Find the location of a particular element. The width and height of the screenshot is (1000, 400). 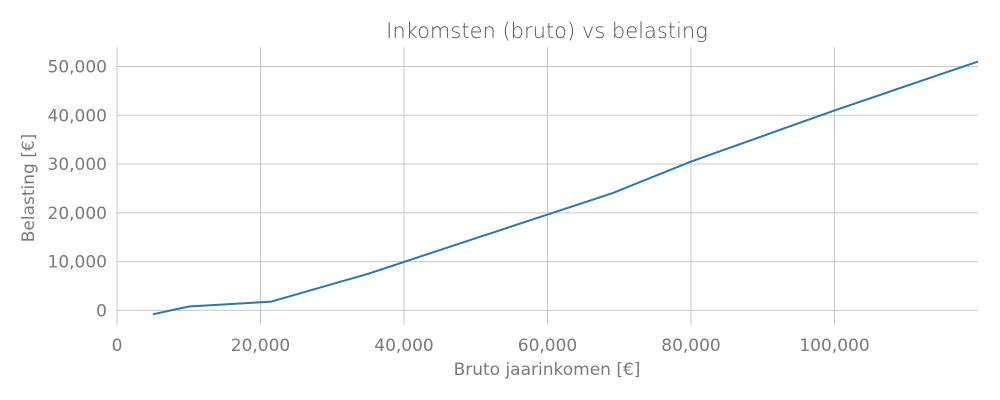

y-tick-label: 10,000 is located at coordinates (77, 263).